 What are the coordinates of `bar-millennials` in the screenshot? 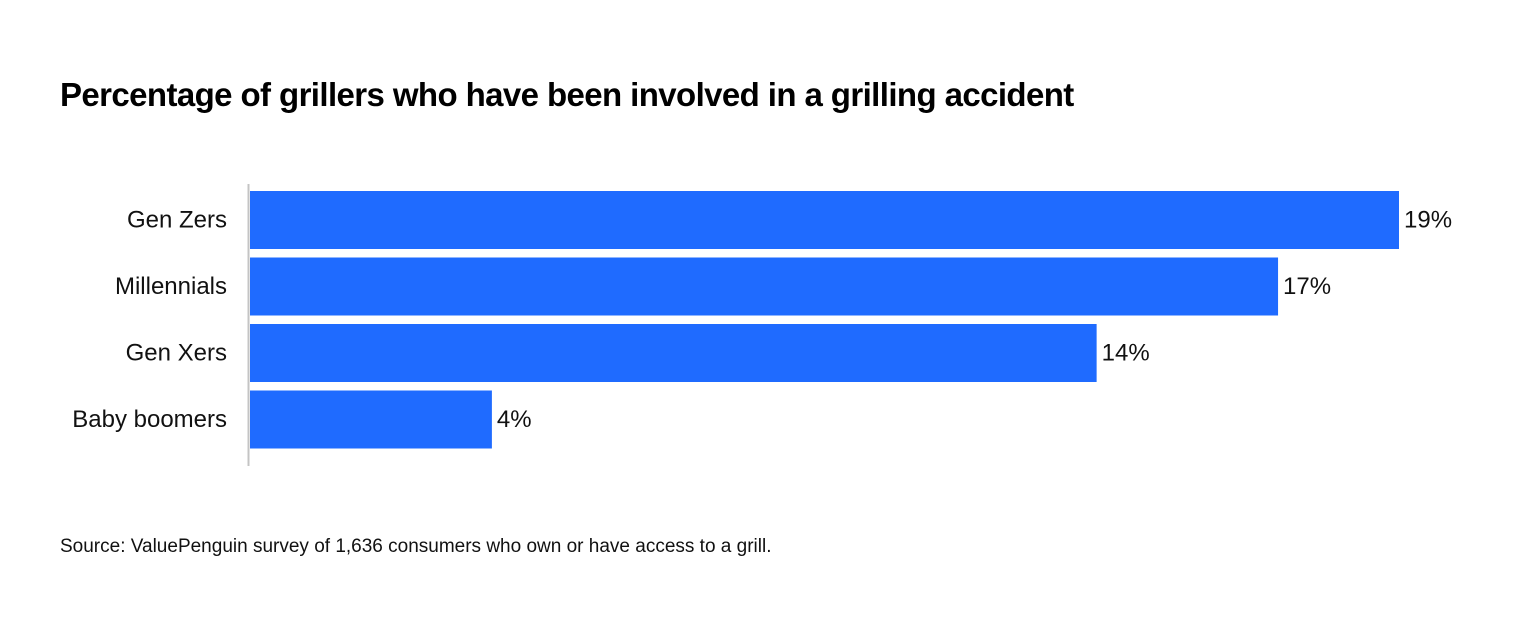 It's located at (764, 286).